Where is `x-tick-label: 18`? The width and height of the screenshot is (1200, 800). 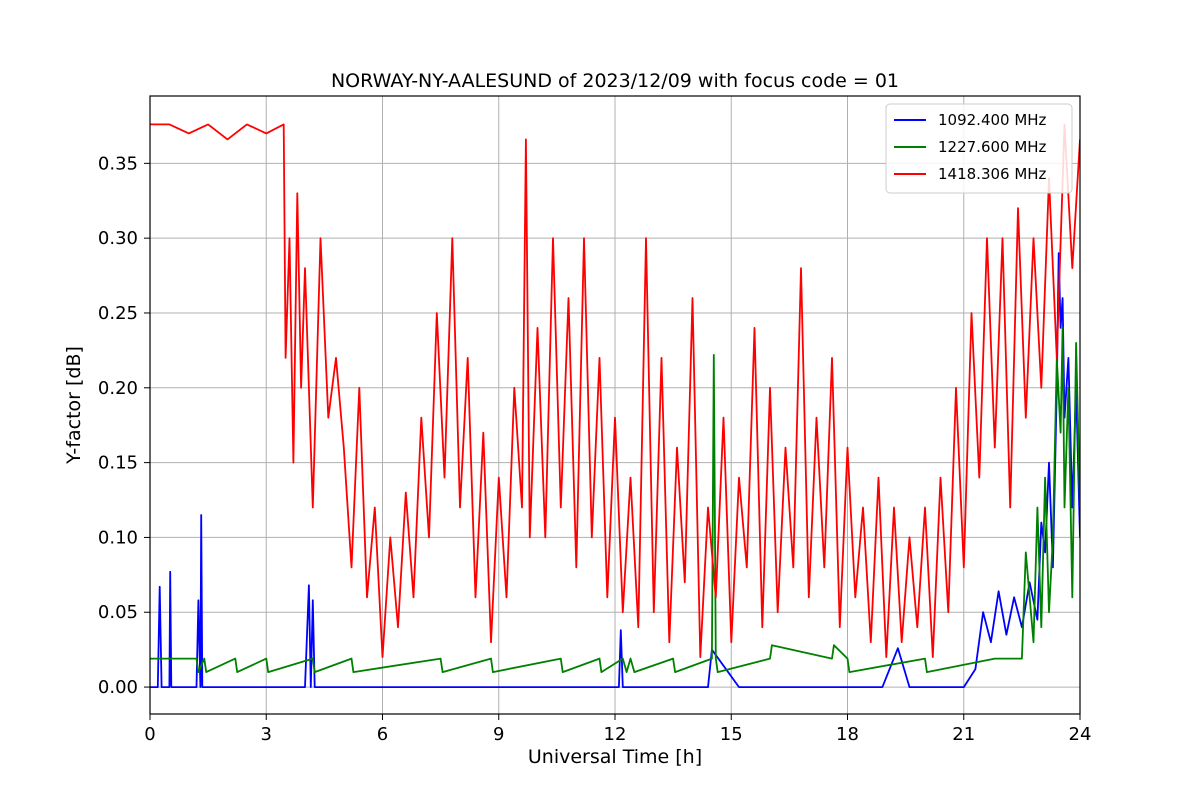
x-tick-label: 18 is located at coordinates (847, 734).